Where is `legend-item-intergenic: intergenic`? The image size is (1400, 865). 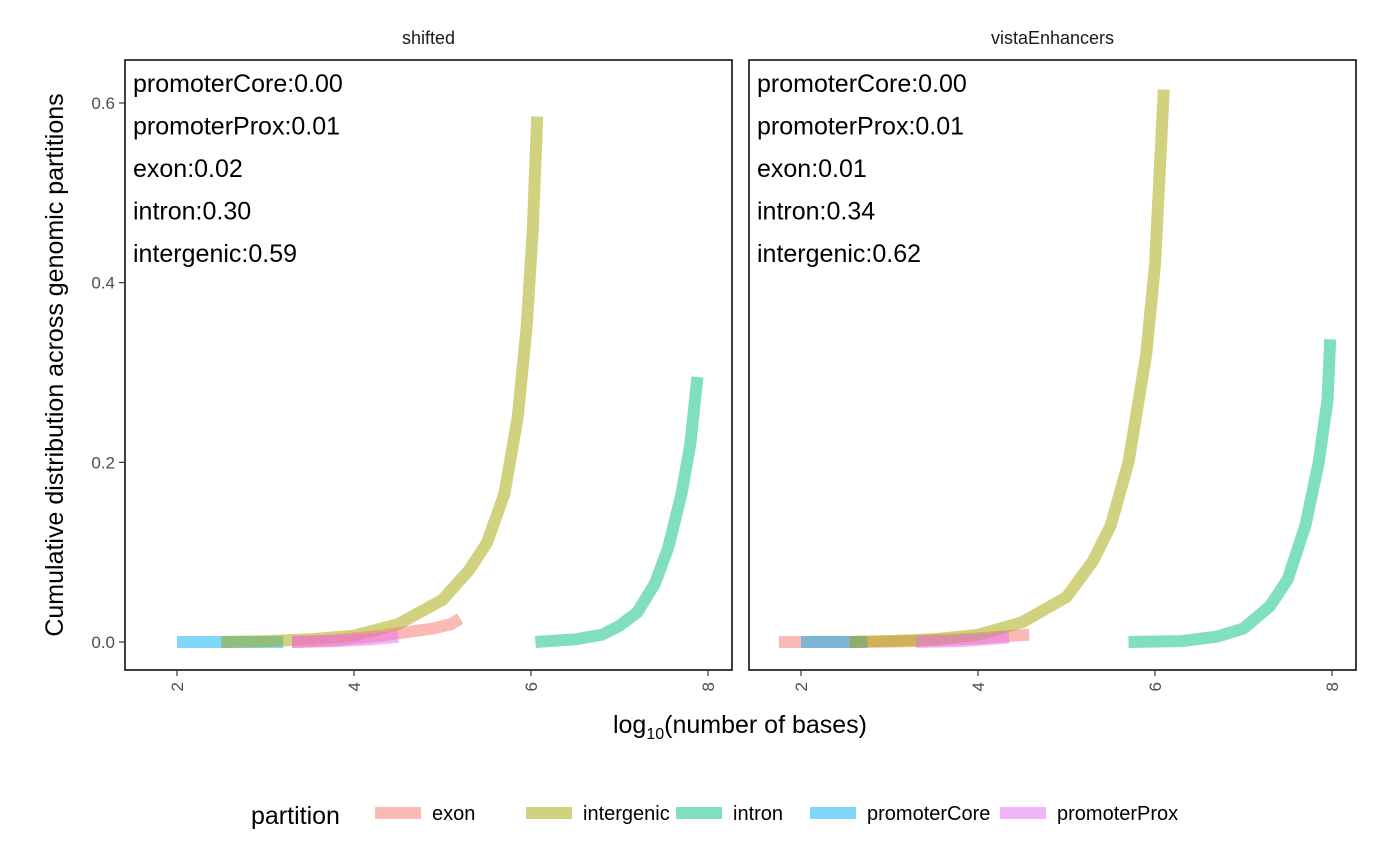 legend-item-intergenic: intergenic is located at coordinates (598, 814).